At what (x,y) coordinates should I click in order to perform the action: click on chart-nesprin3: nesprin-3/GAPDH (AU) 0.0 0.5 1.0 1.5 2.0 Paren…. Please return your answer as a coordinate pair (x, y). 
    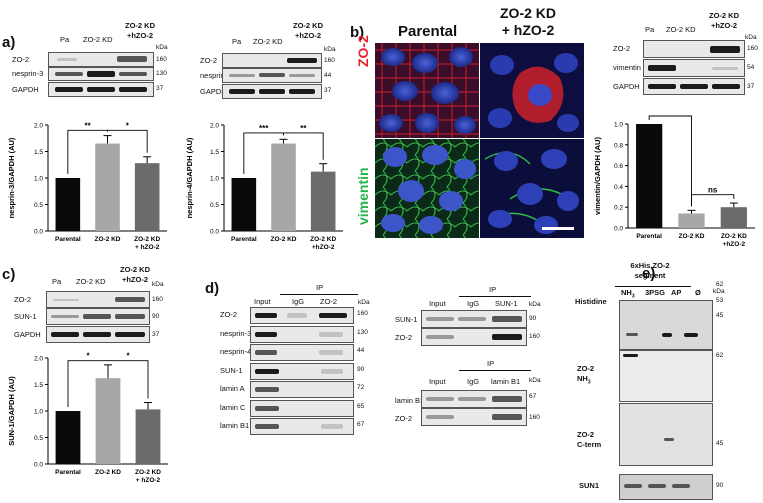
    Looking at the image, I should click on (87, 186).